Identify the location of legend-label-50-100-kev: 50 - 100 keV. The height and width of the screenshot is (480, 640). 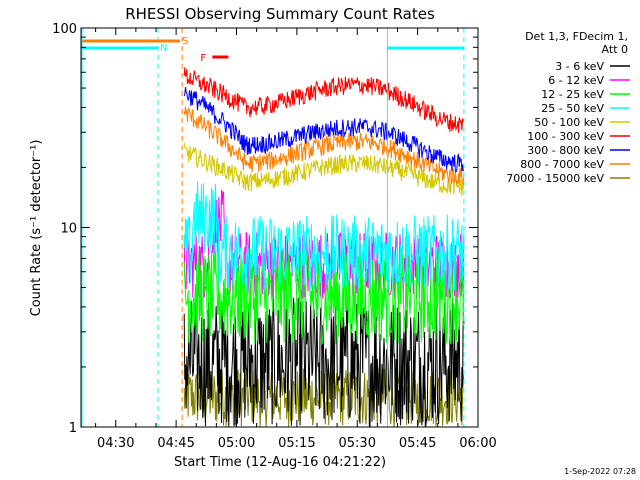
(569, 122).